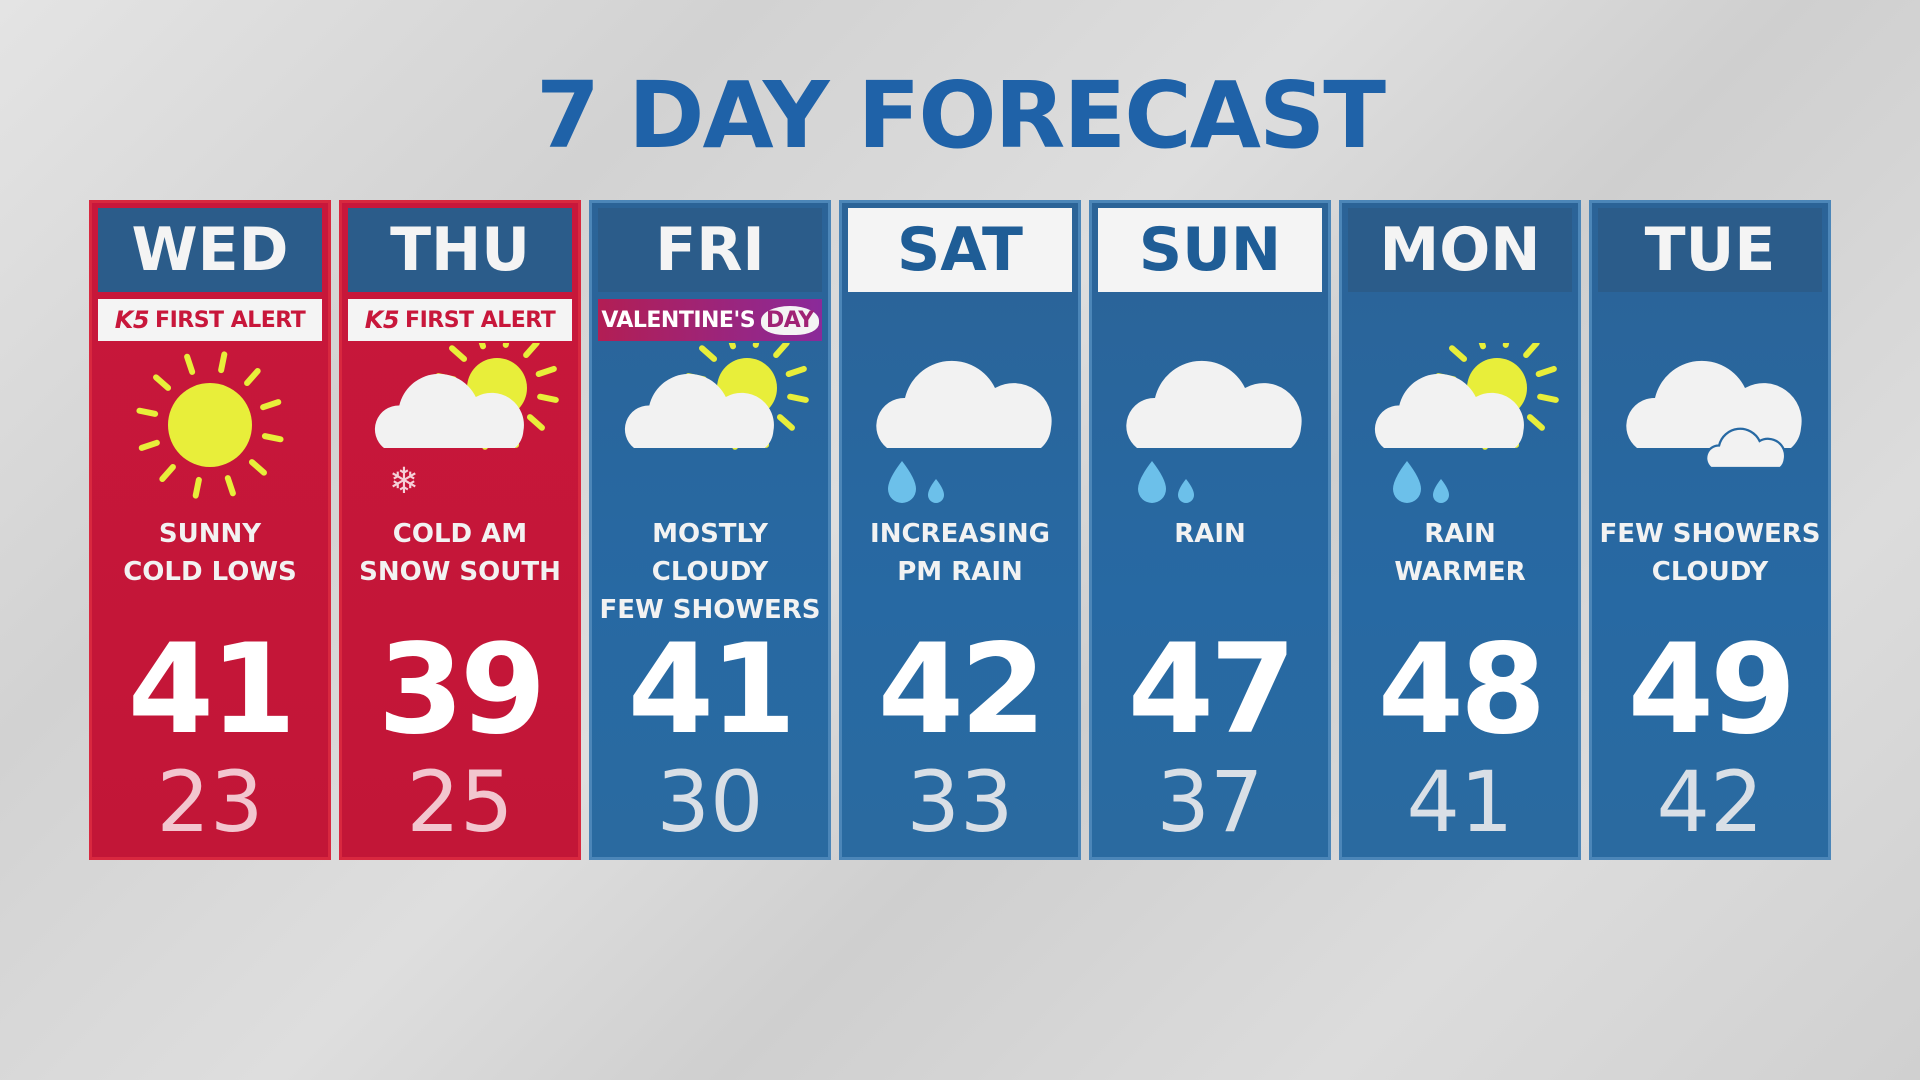 The image size is (1920, 1080). Describe the element at coordinates (1710, 553) in the screenshot. I see `forecast-description: FEW SHOWERS CLOUDY` at that location.